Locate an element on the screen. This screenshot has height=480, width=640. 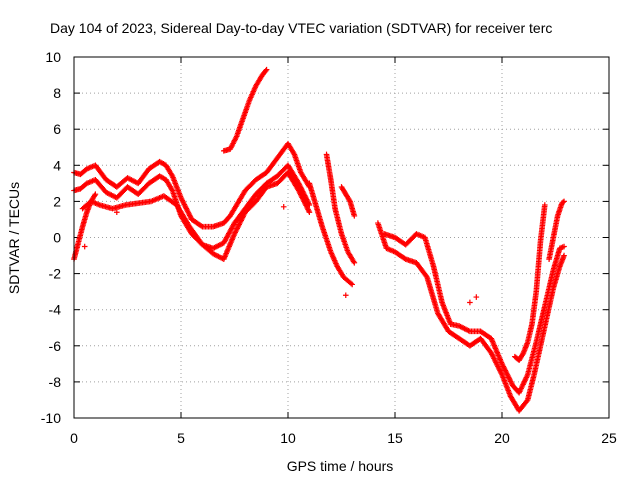
y-tick-label: -2 is located at coordinates (55, 274).